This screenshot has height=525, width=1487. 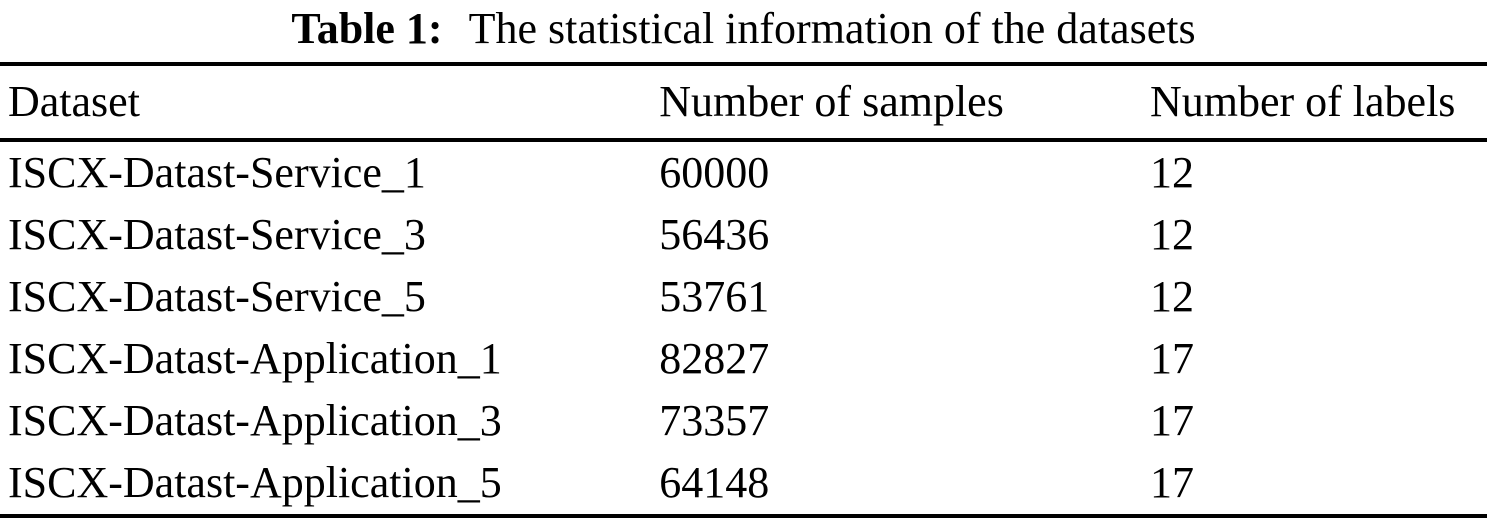 I want to click on table-row: ISCX-Datast-Service_3 56436 12, so click(x=743, y=235).